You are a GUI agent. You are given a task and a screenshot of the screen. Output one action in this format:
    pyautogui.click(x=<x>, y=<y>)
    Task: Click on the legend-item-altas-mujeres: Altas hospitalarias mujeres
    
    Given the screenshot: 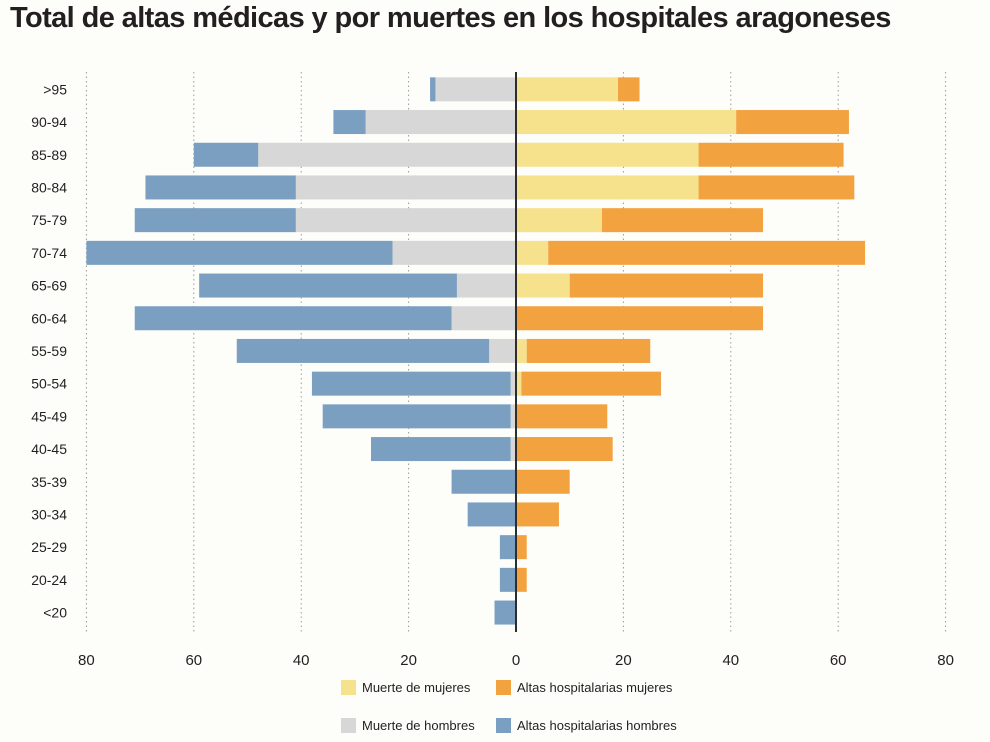 What is the action you would take?
    pyautogui.click(x=584, y=687)
    